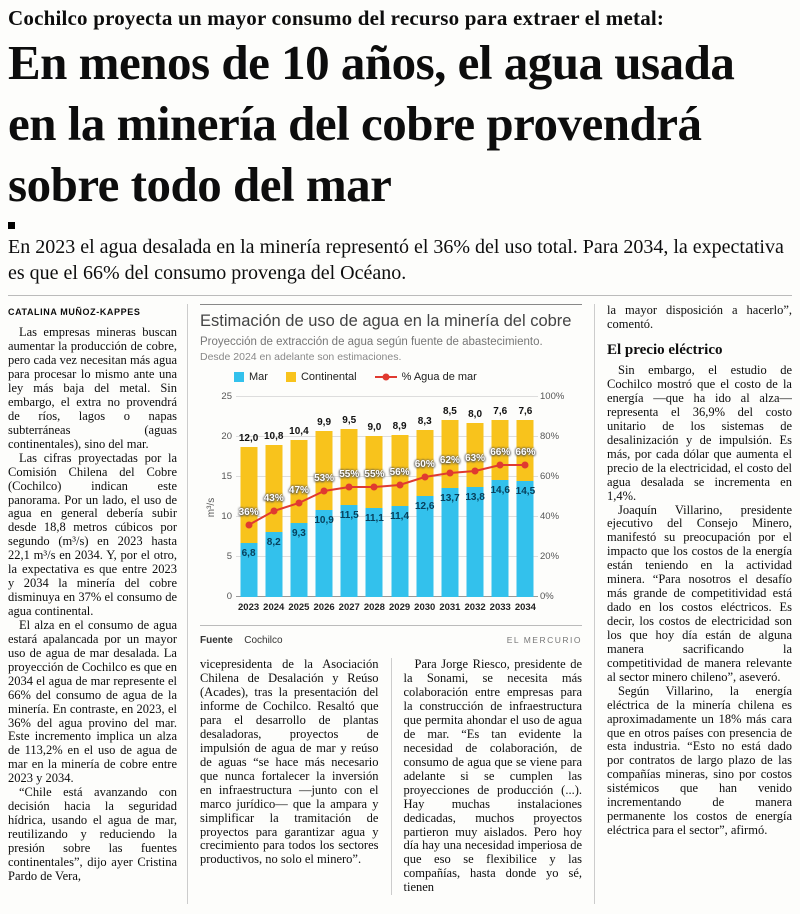 This screenshot has width=800, height=914. I want to click on percent-value-label: 66%, so click(500, 453).